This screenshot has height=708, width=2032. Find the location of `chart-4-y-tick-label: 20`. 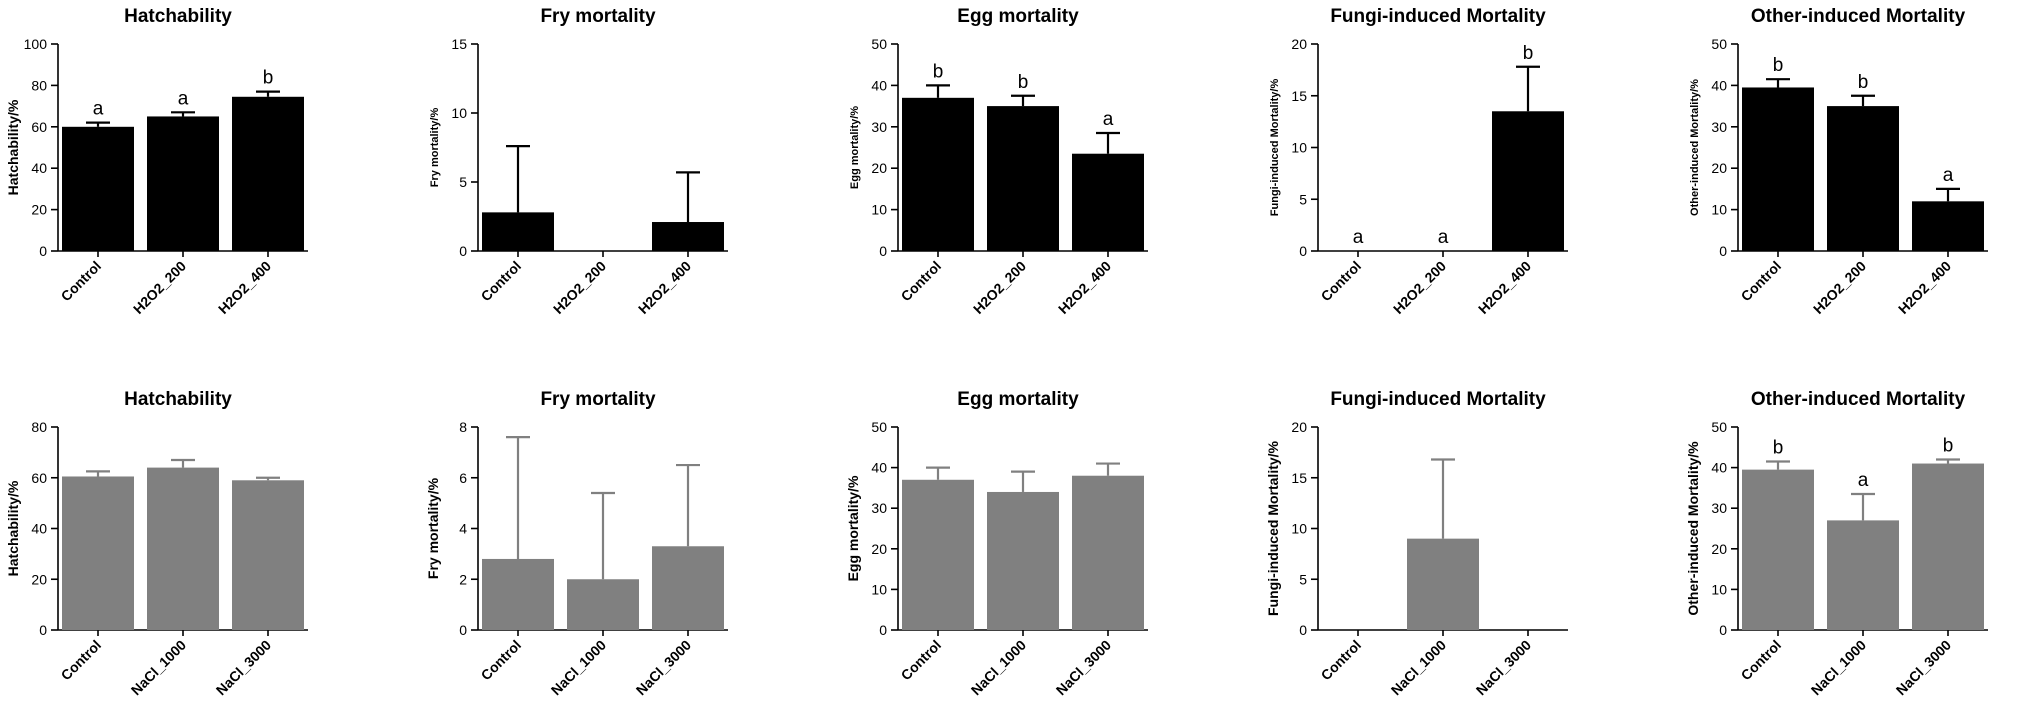

chart-4-y-tick-label: 20 is located at coordinates (1299, 44).